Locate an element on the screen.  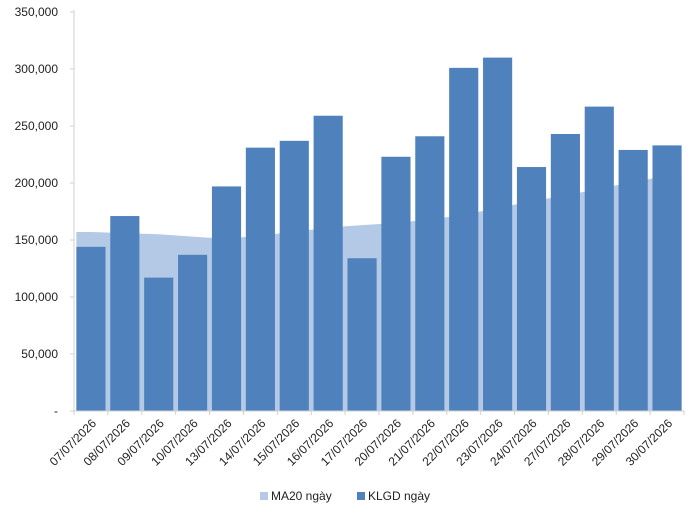
bar-14/07/2026 is located at coordinates (260, 279).